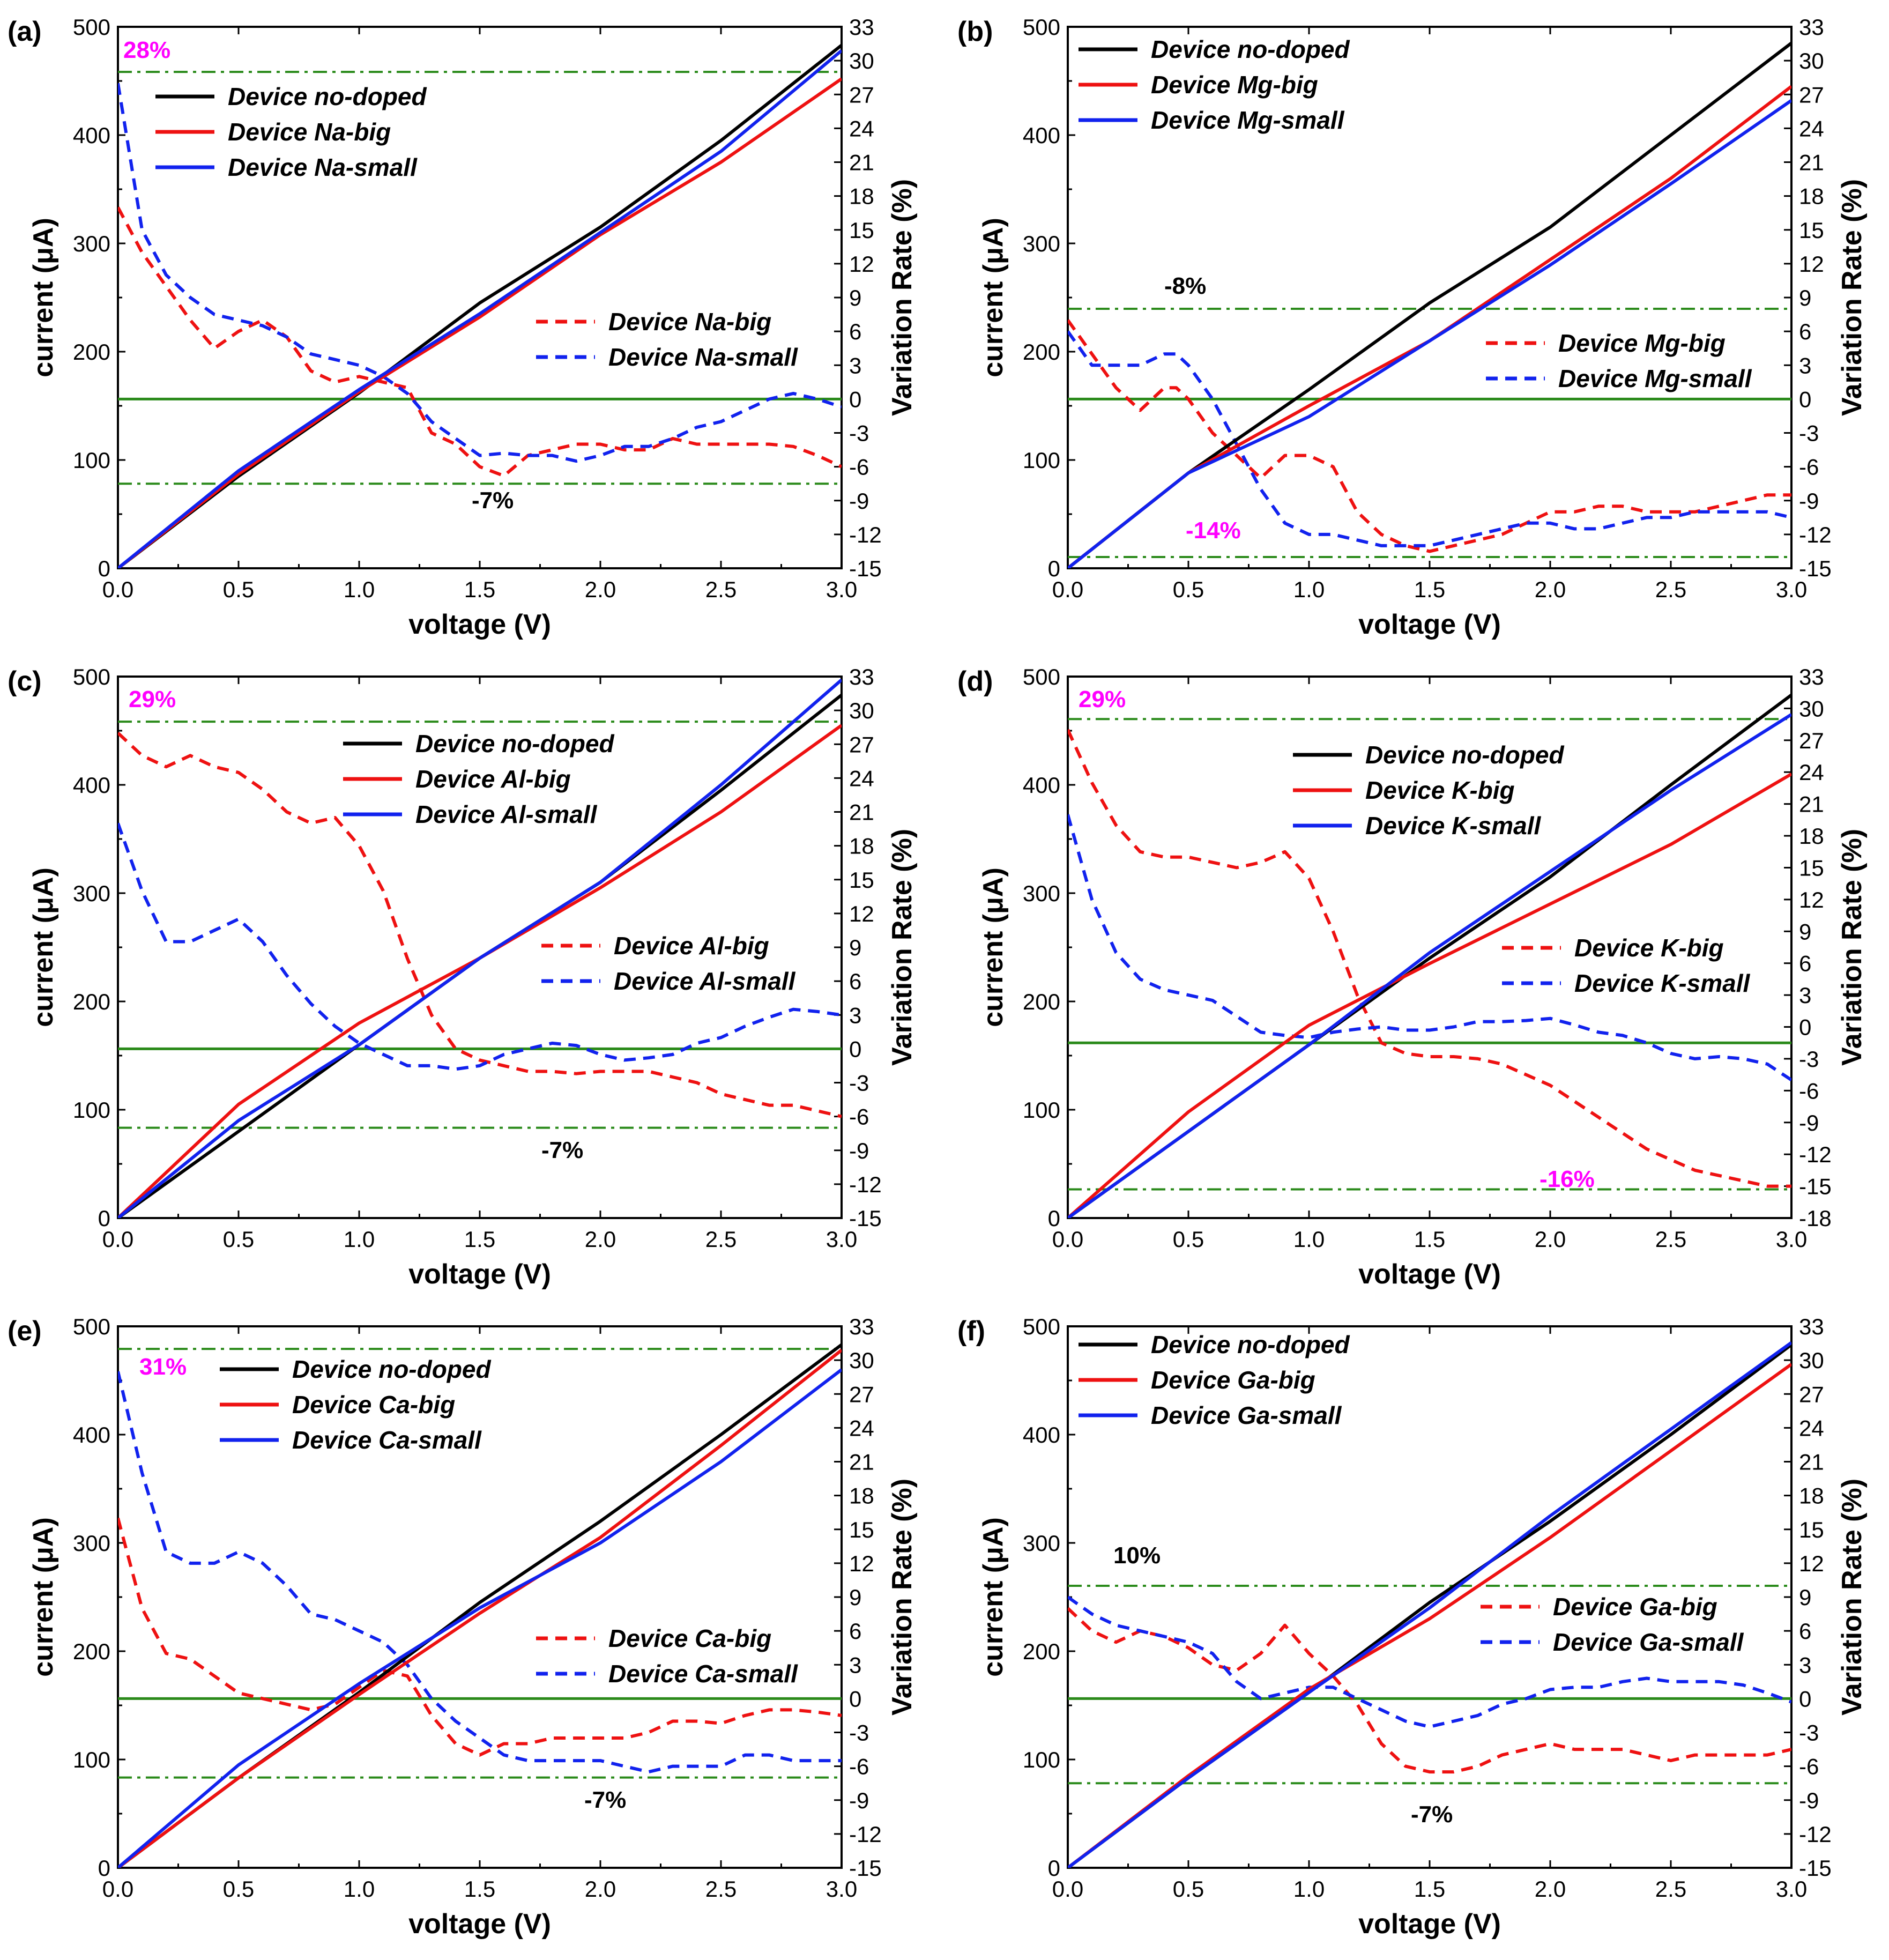  What do you see at coordinates (1811, 899) in the screenshot?
I see `y2-tick-label: 12` at bounding box center [1811, 899].